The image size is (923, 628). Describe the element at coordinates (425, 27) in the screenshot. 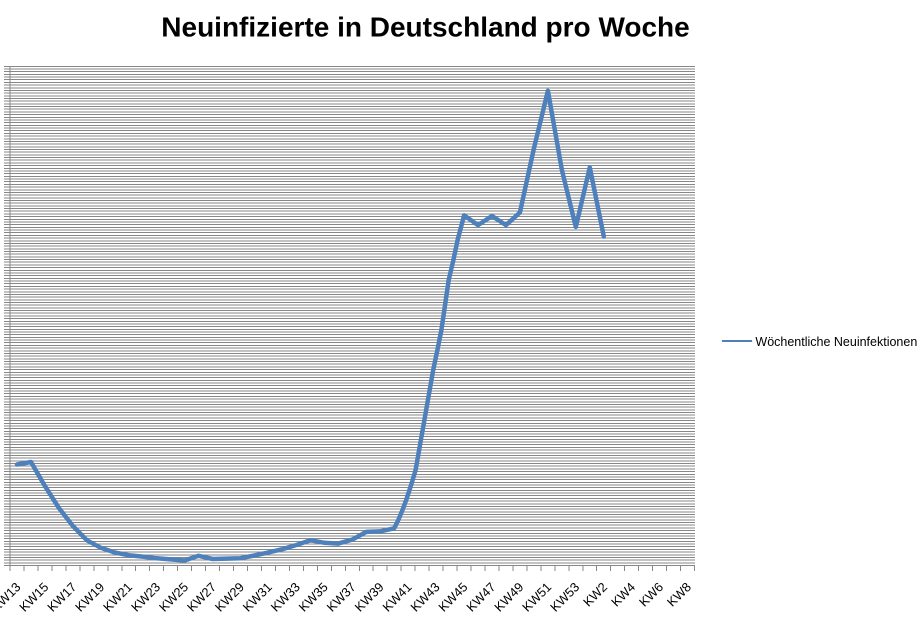

I see `svg-text:Neuinfizierte in Deutschland p: Neuinfizierte in Deutschland pro Woche` at that location.